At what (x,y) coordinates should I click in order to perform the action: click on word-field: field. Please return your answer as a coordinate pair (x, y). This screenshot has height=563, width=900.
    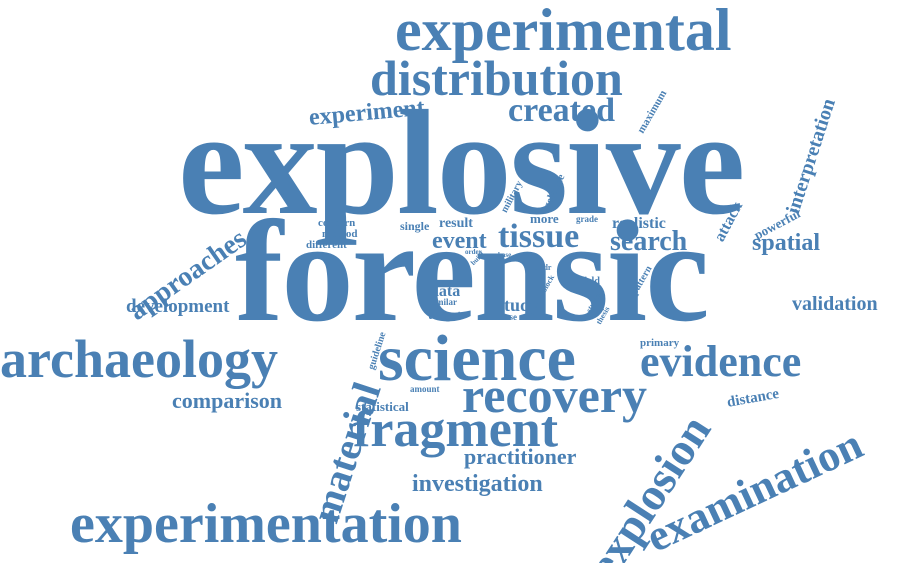
    Looking at the image, I should click on (590, 281).